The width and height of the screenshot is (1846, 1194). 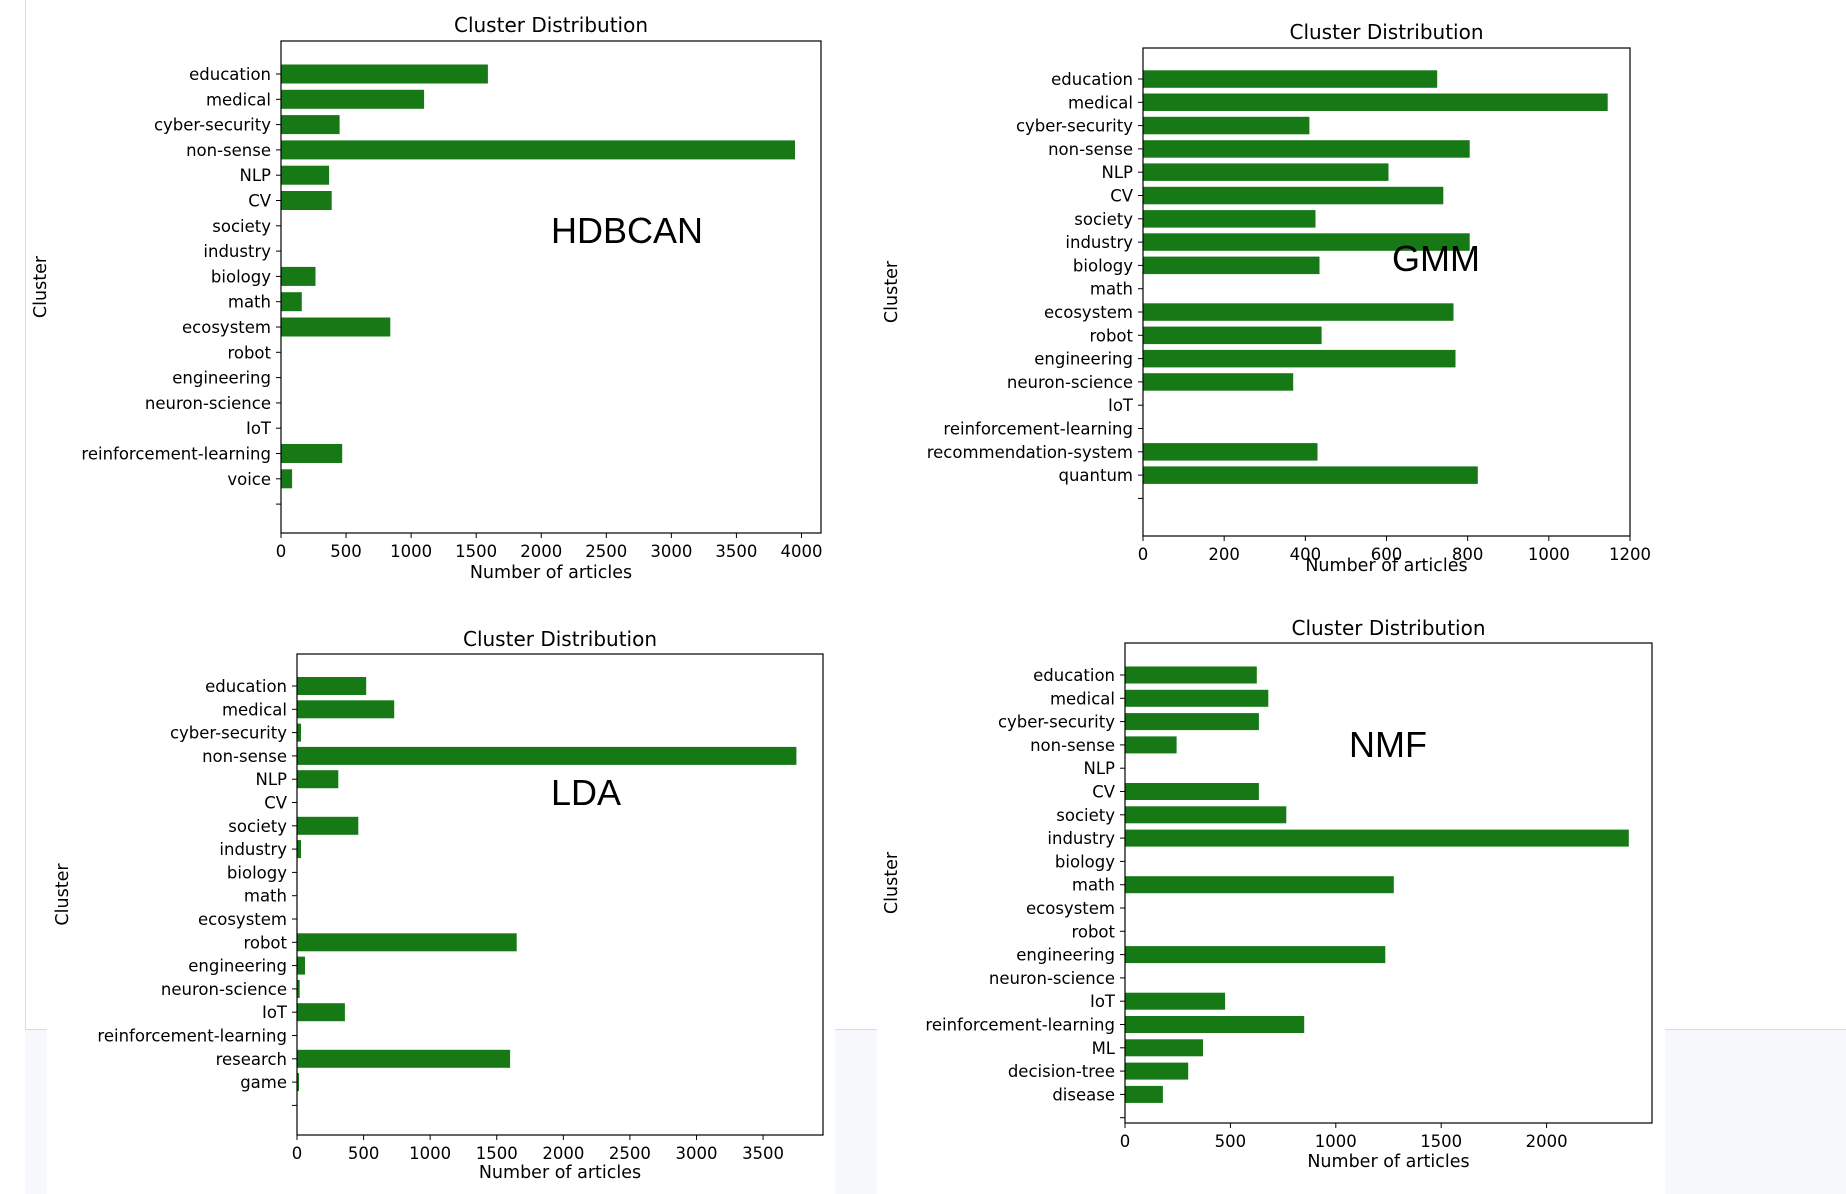 What do you see at coordinates (1436, 258) in the screenshot?
I see `method-annotation: GMM` at bounding box center [1436, 258].